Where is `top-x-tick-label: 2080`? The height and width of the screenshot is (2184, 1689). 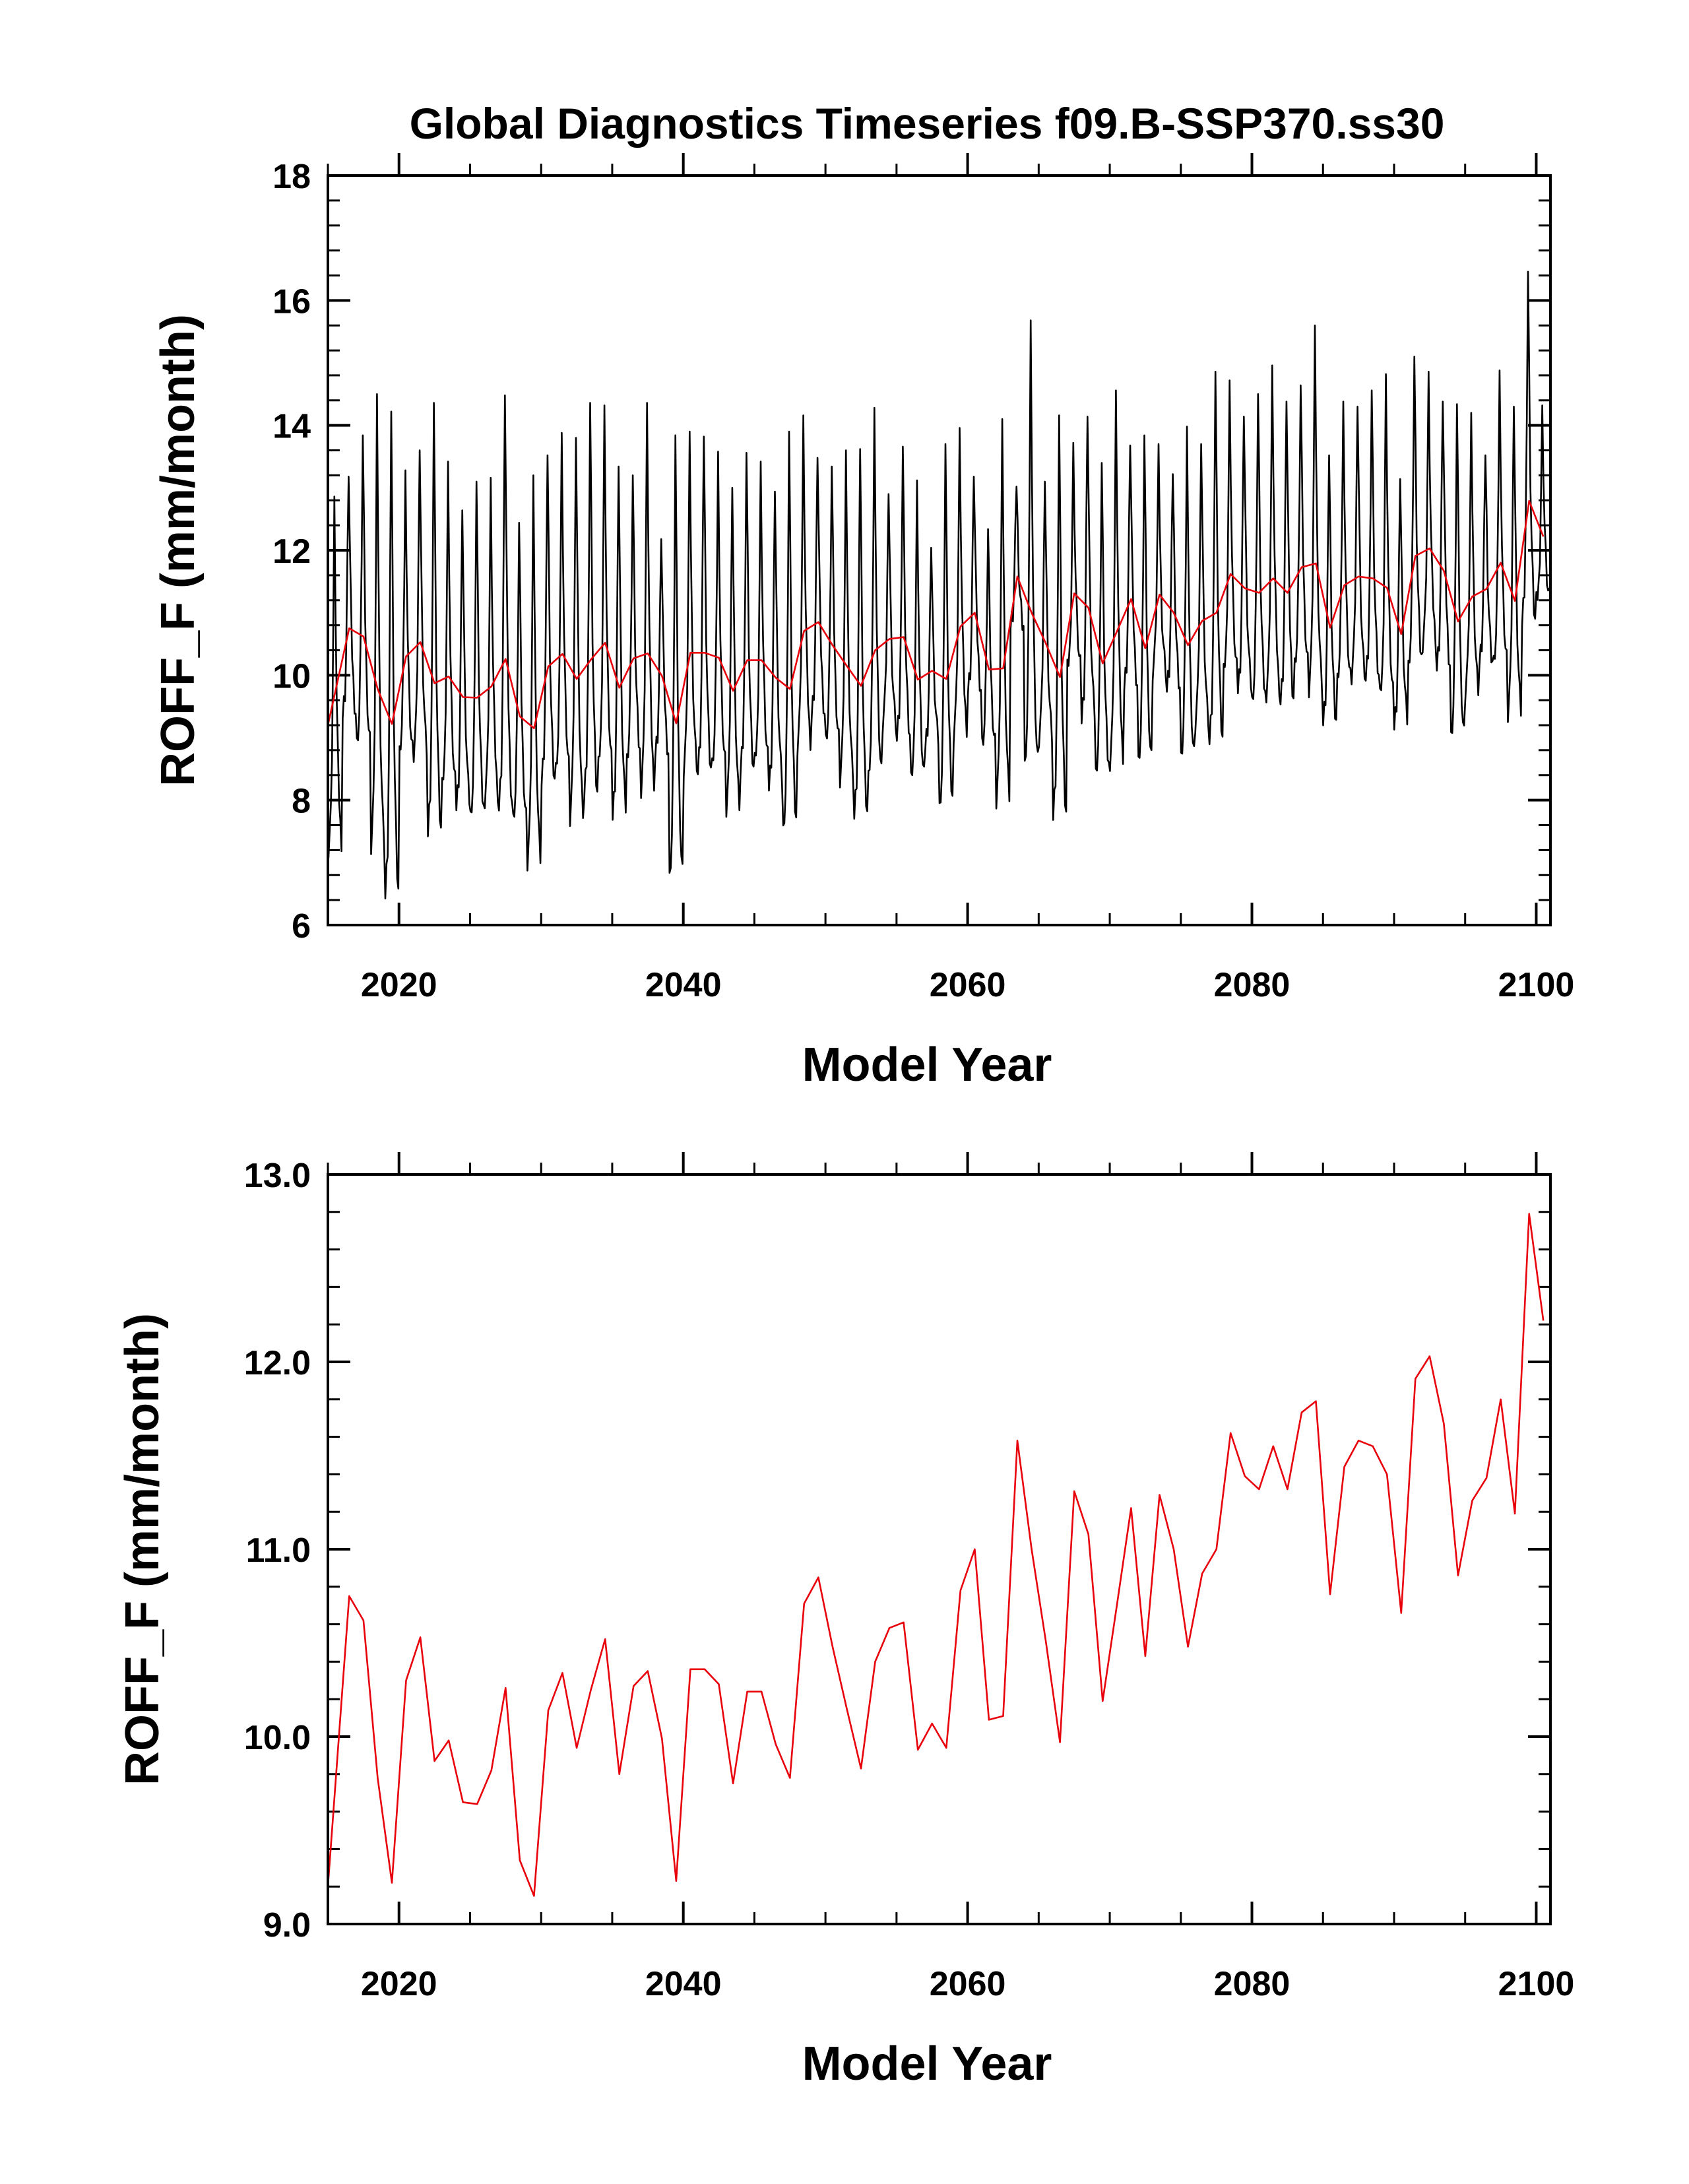 top-x-tick-label: 2080 is located at coordinates (1252, 985).